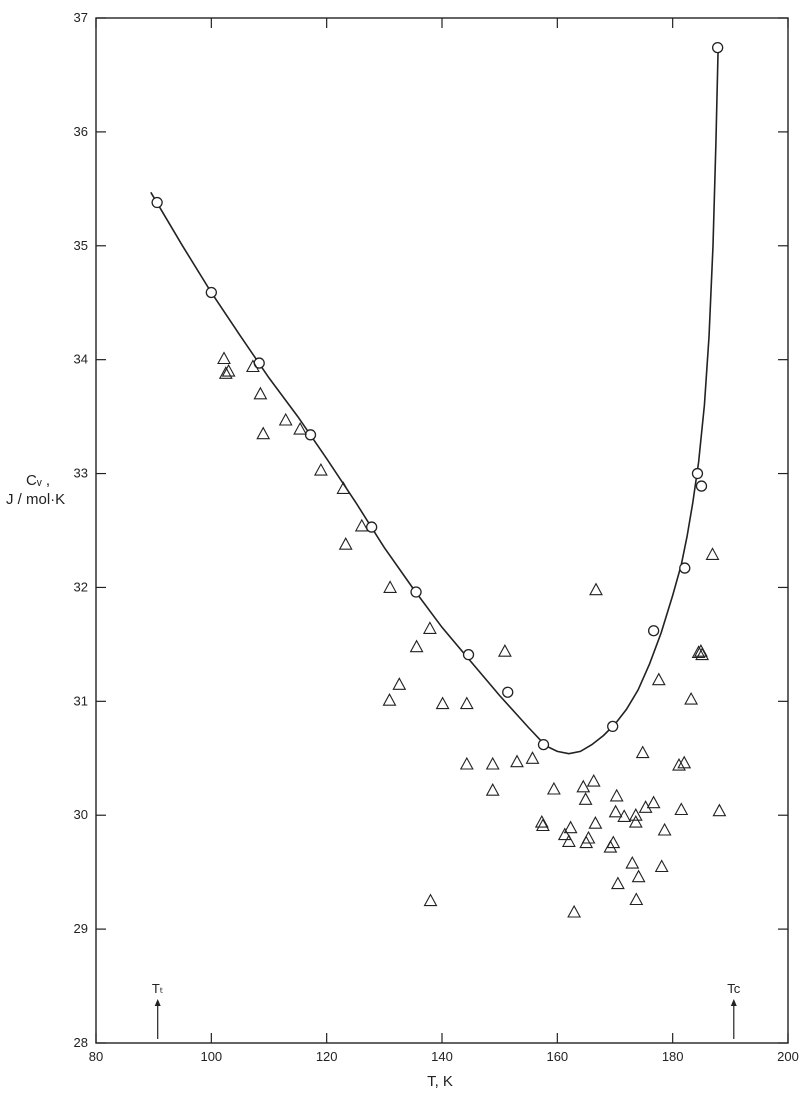 The height and width of the screenshot is (1096, 804). Describe the element at coordinates (81, 359) in the screenshot. I see `y-tick-label: 34` at that location.